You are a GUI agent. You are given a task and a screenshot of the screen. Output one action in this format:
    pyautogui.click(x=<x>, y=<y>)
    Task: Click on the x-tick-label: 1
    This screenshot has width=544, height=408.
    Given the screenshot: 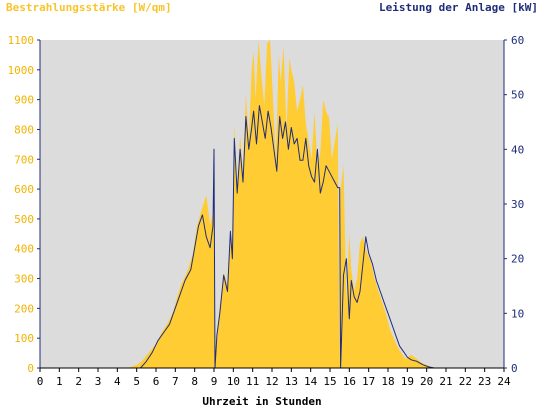 What is the action you would take?
    pyautogui.click(x=59, y=381)
    